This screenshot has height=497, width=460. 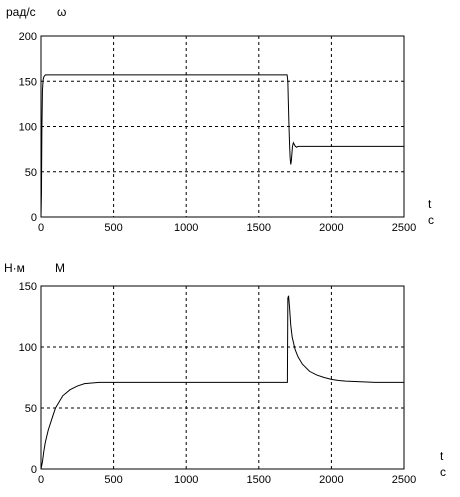 What do you see at coordinates (431, 220) in the screenshot?
I see `speed-x-axis-label-bottom: с` at bounding box center [431, 220].